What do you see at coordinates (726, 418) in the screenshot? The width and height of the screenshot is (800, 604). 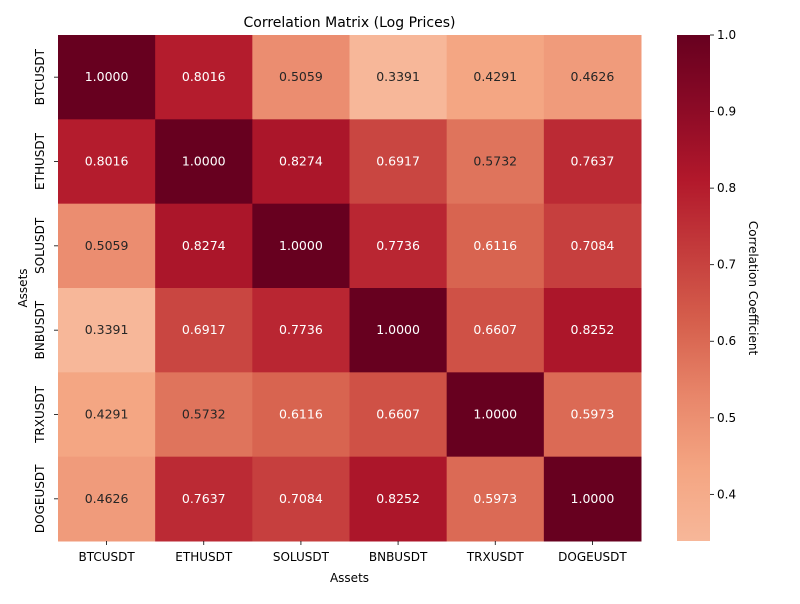 I see `colorbar-tick-label: 0.5` at bounding box center [726, 418].